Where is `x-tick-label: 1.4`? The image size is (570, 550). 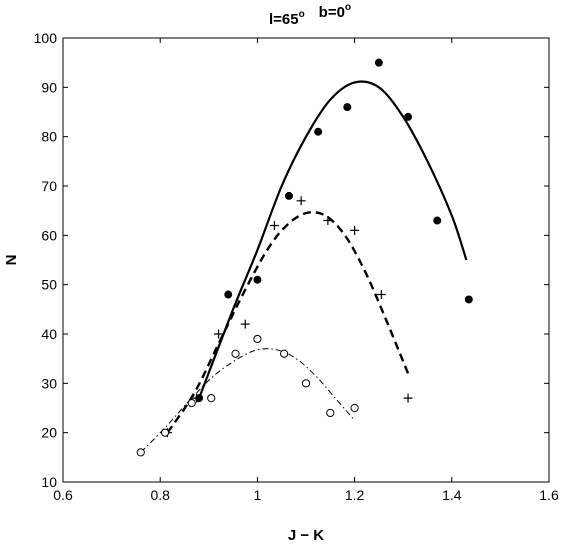 x-tick-label: 1.4 is located at coordinates (452, 495).